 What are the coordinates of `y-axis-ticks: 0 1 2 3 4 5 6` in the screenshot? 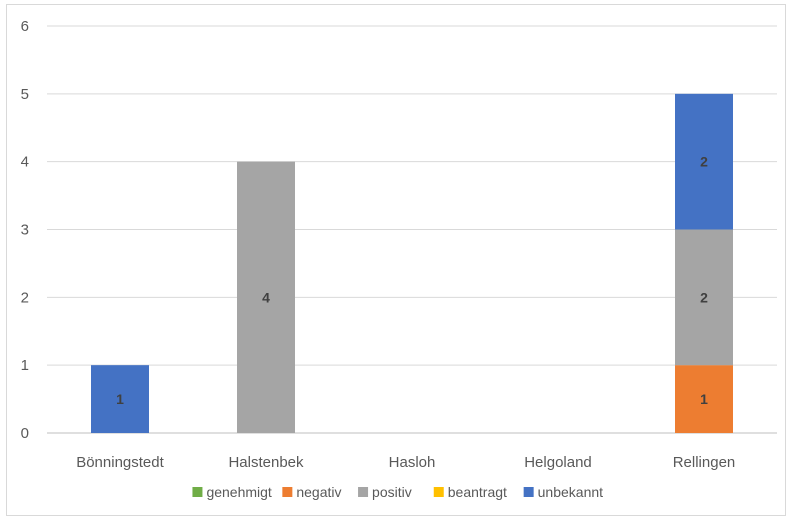 It's located at (25, 230).